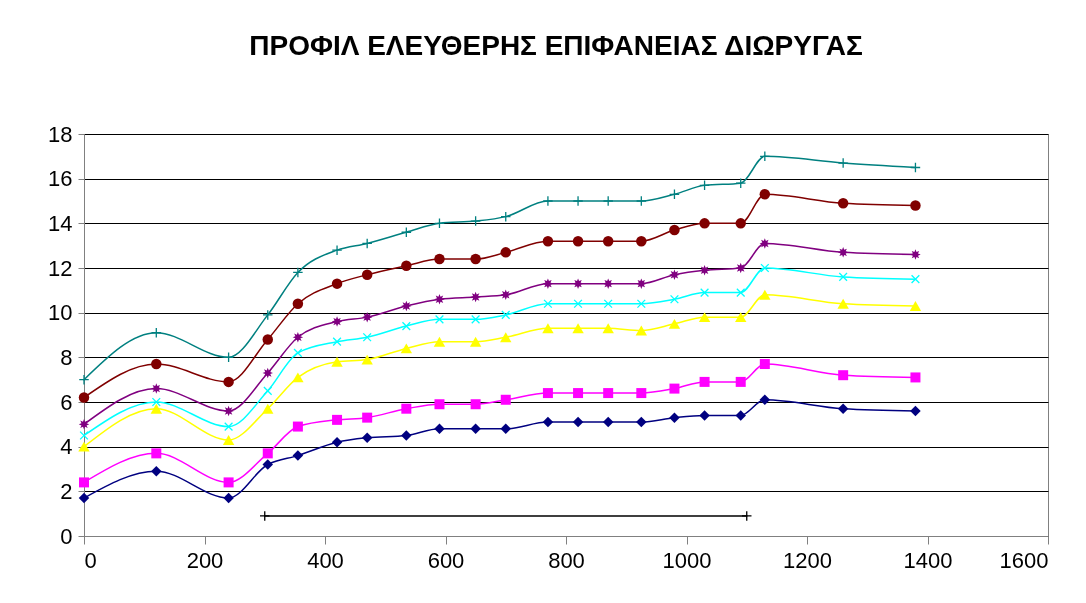  Describe the element at coordinates (90, 560) in the screenshot. I see `x-tick-label: 0` at that location.